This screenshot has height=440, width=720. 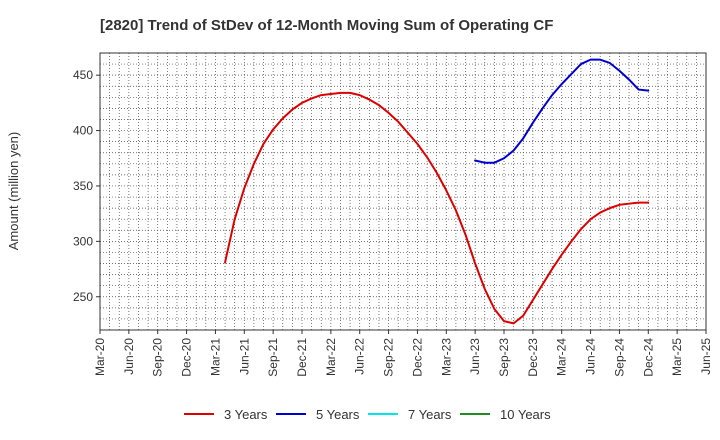 What do you see at coordinates (677, 357) in the screenshot?
I see `x-tick-label: Mar-25` at bounding box center [677, 357].